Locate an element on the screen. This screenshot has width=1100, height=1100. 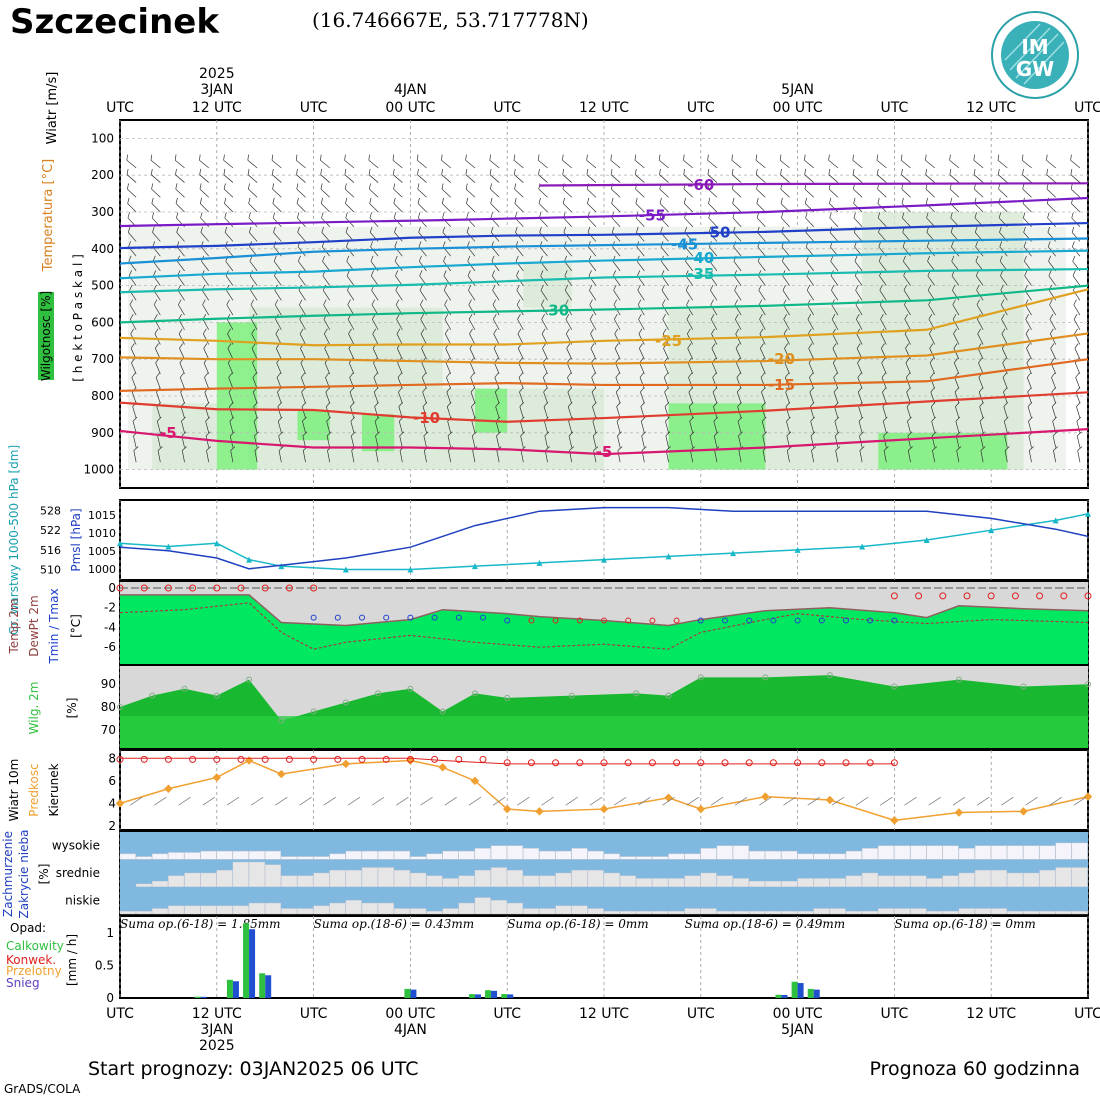
precip-bar-total is located at coordinates (471, 996).